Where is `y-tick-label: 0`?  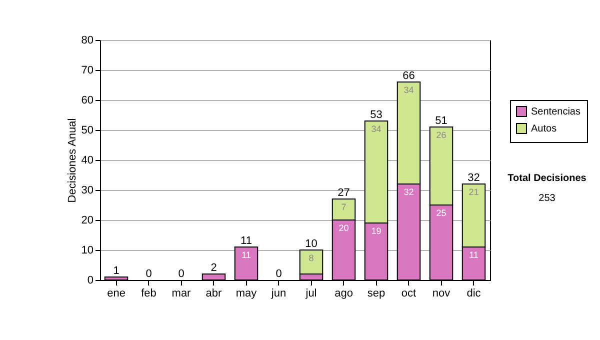
y-tick-label: 0 is located at coordinates (90, 280).